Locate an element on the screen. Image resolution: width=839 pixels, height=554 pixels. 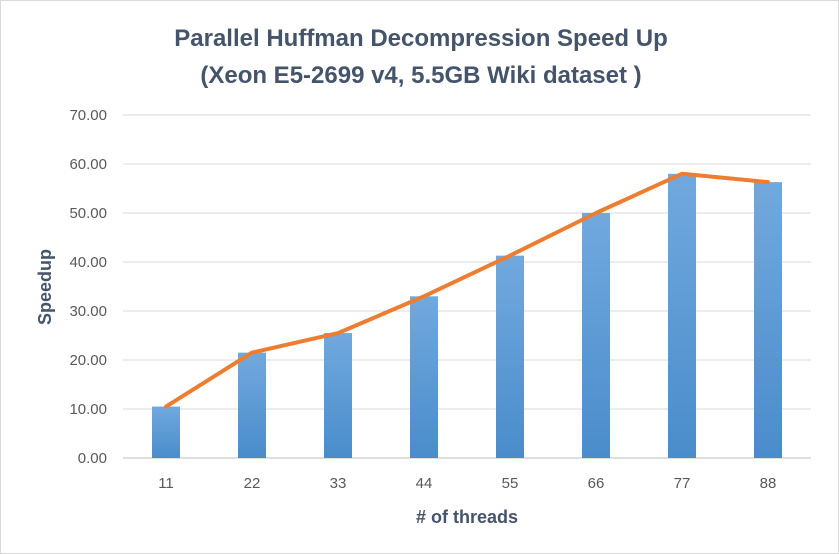
x-tick-label: 11 is located at coordinates (166, 483).